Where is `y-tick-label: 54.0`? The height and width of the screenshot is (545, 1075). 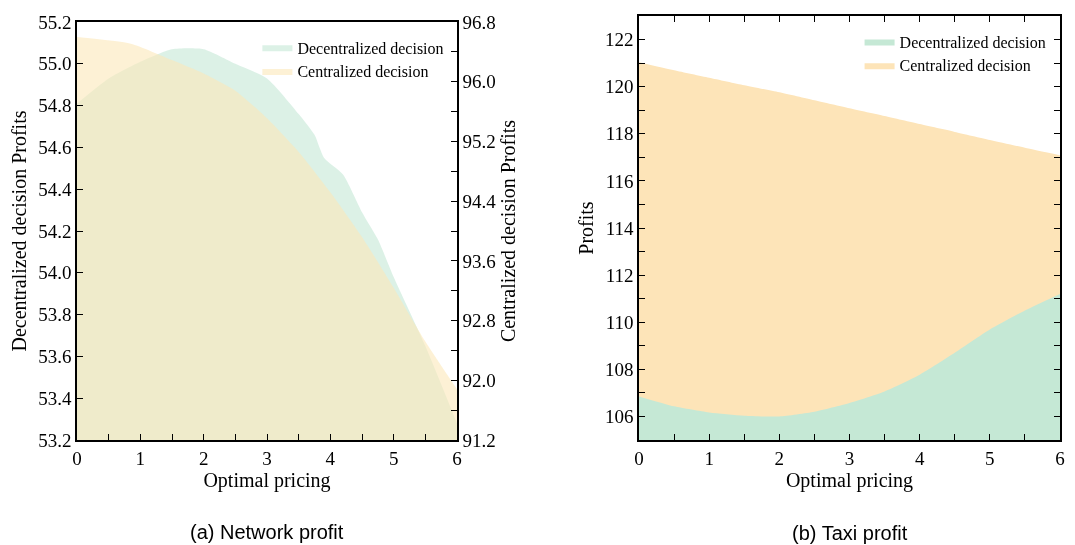
y-tick-label: 54.0 is located at coordinates (55, 273).